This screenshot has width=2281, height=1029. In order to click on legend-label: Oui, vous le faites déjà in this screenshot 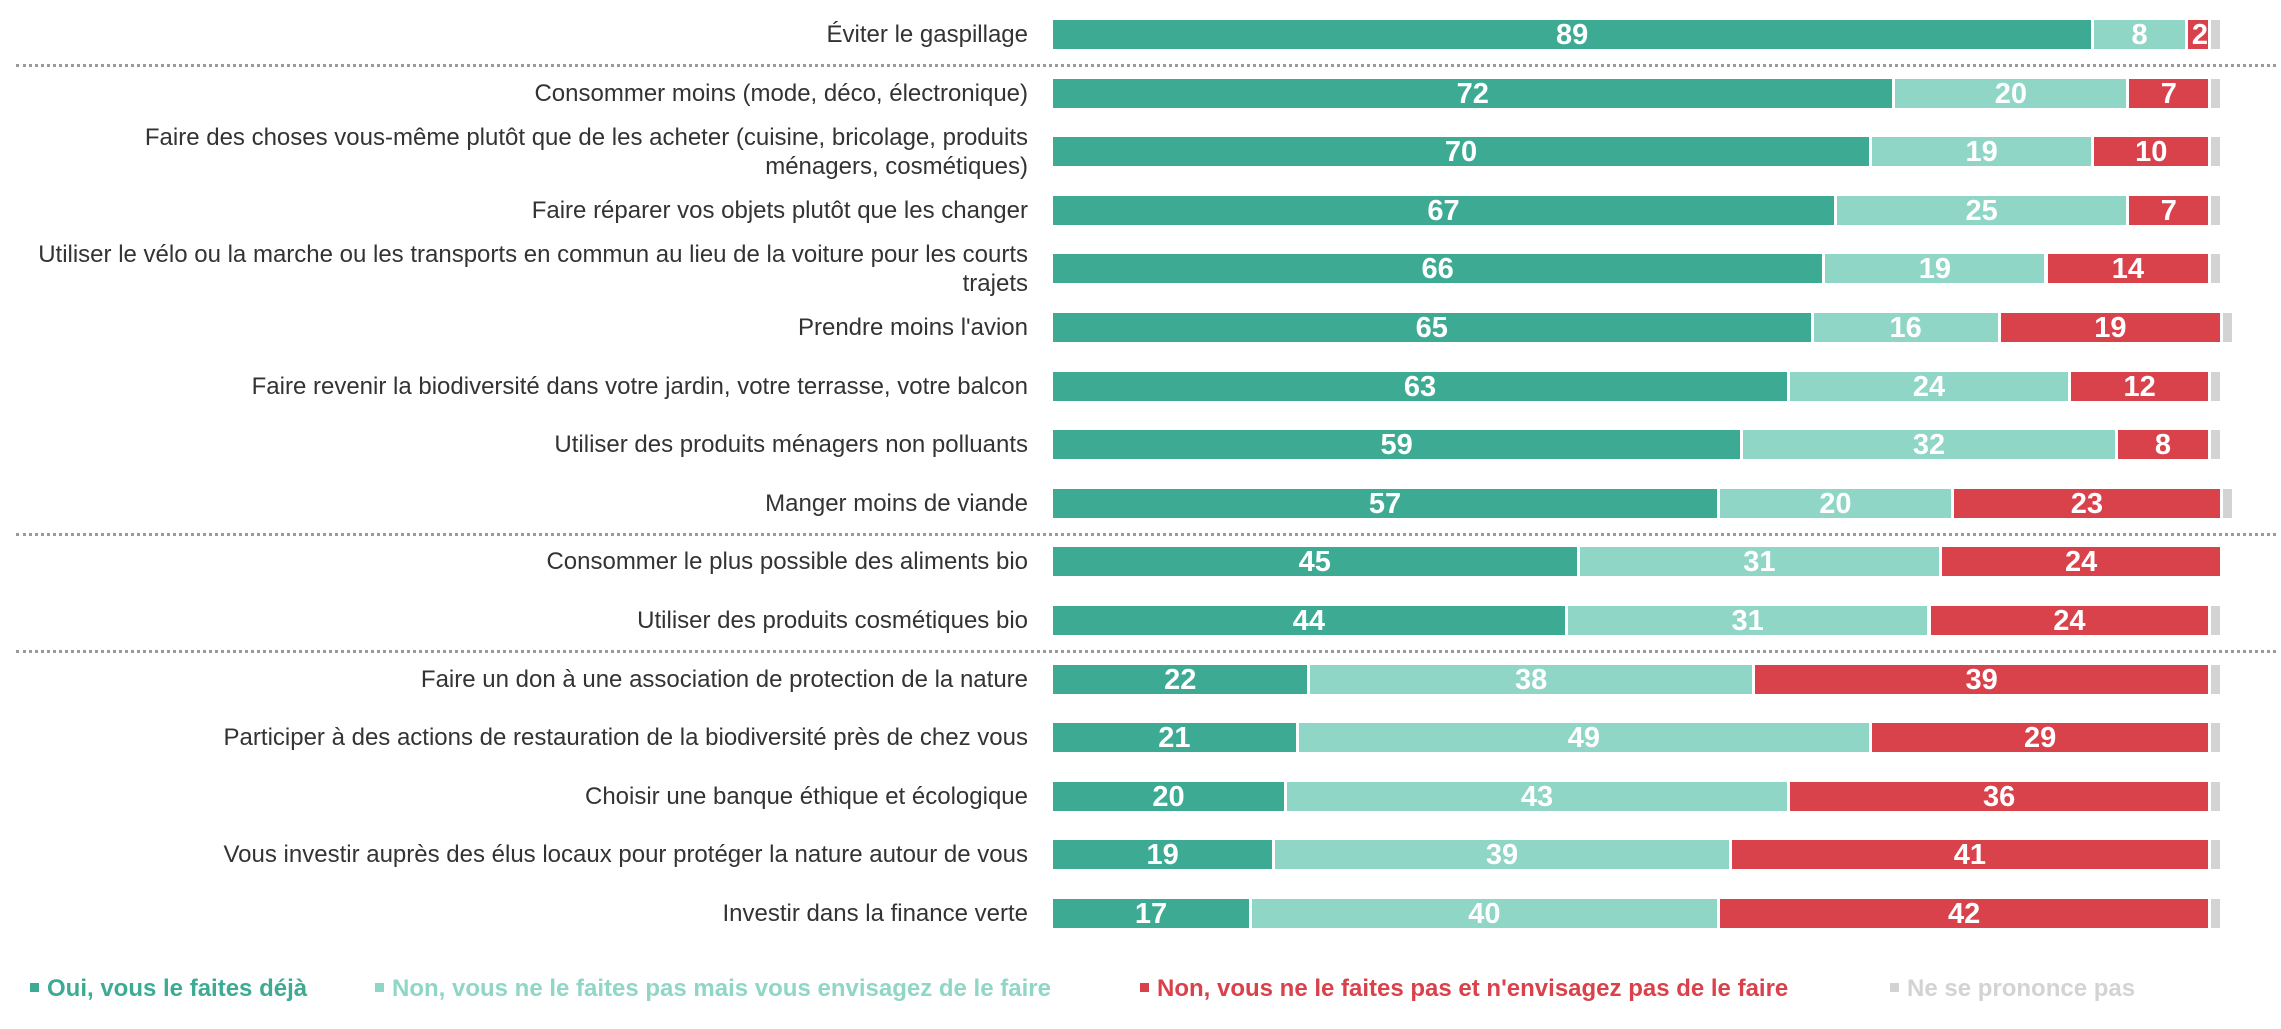, I will do `click(177, 988)`.